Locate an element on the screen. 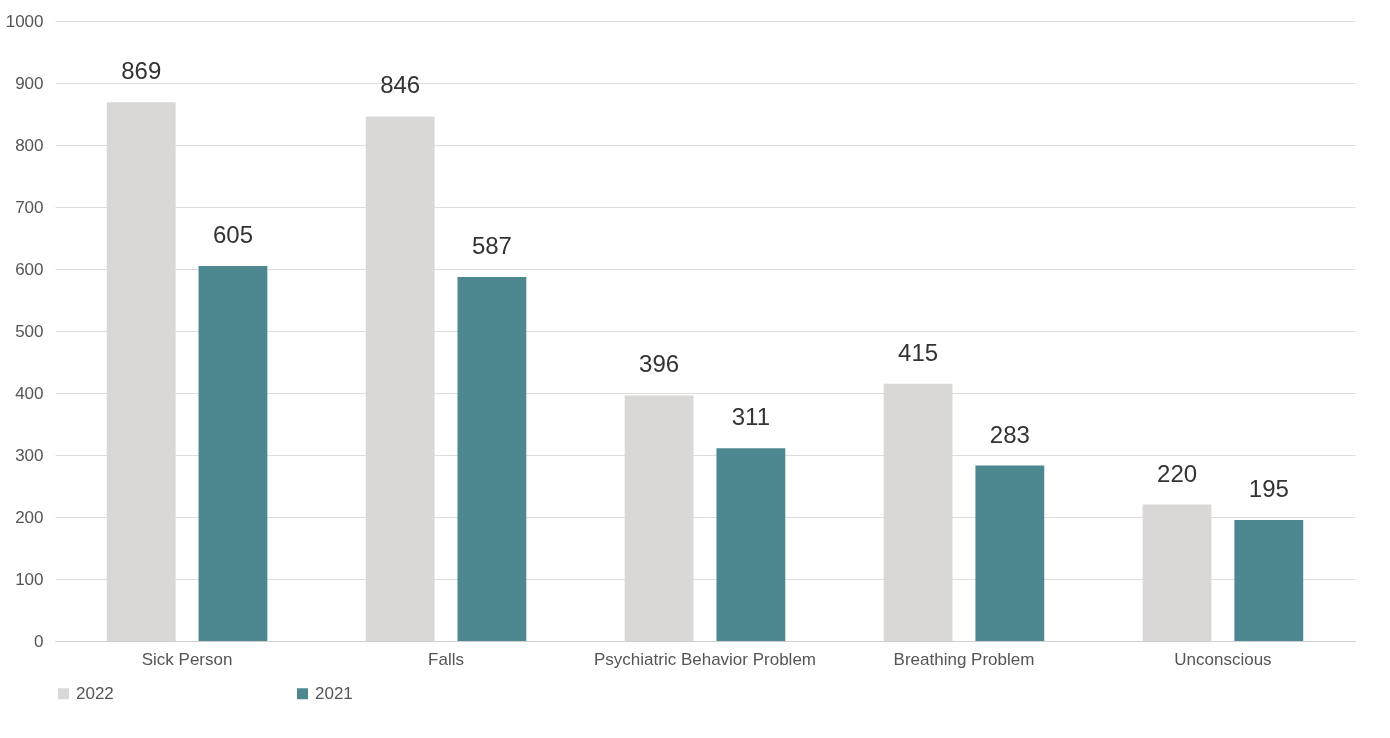 Image resolution: width=1390 pixels, height=738 pixels. y-tick-label: 700 is located at coordinates (29, 207).